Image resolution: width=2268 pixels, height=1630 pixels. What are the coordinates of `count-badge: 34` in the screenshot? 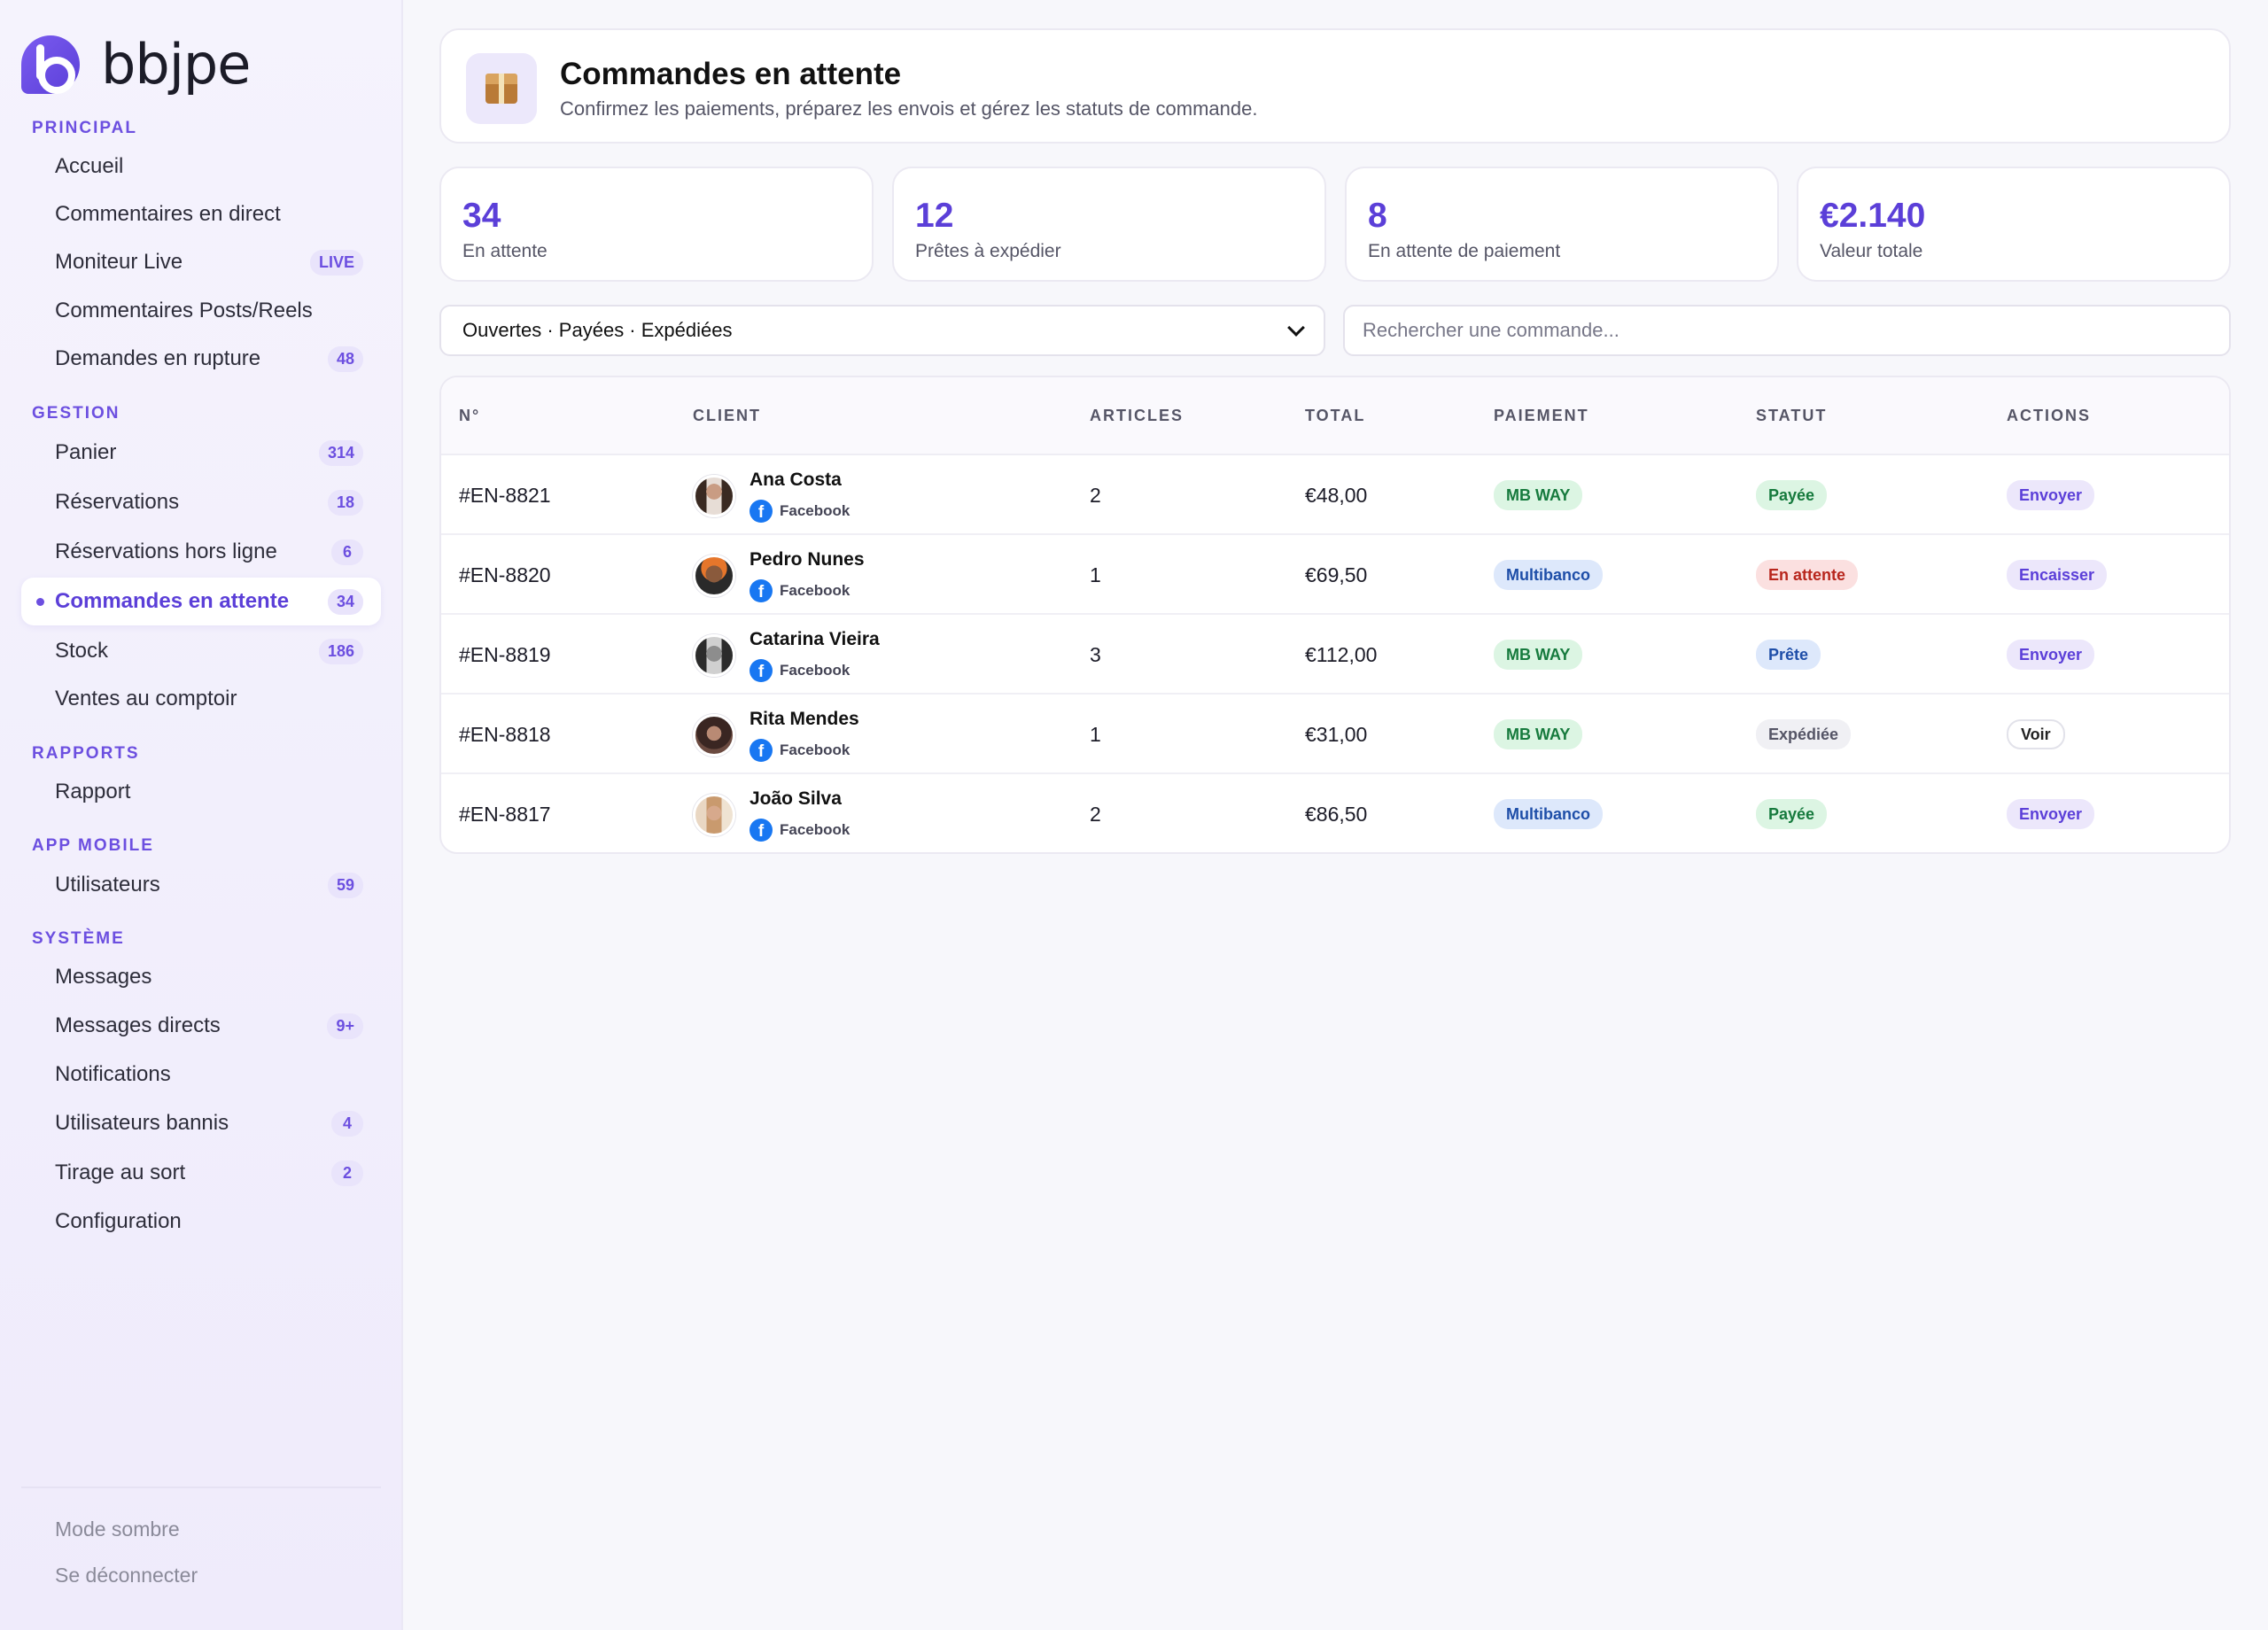 It's located at (345, 601).